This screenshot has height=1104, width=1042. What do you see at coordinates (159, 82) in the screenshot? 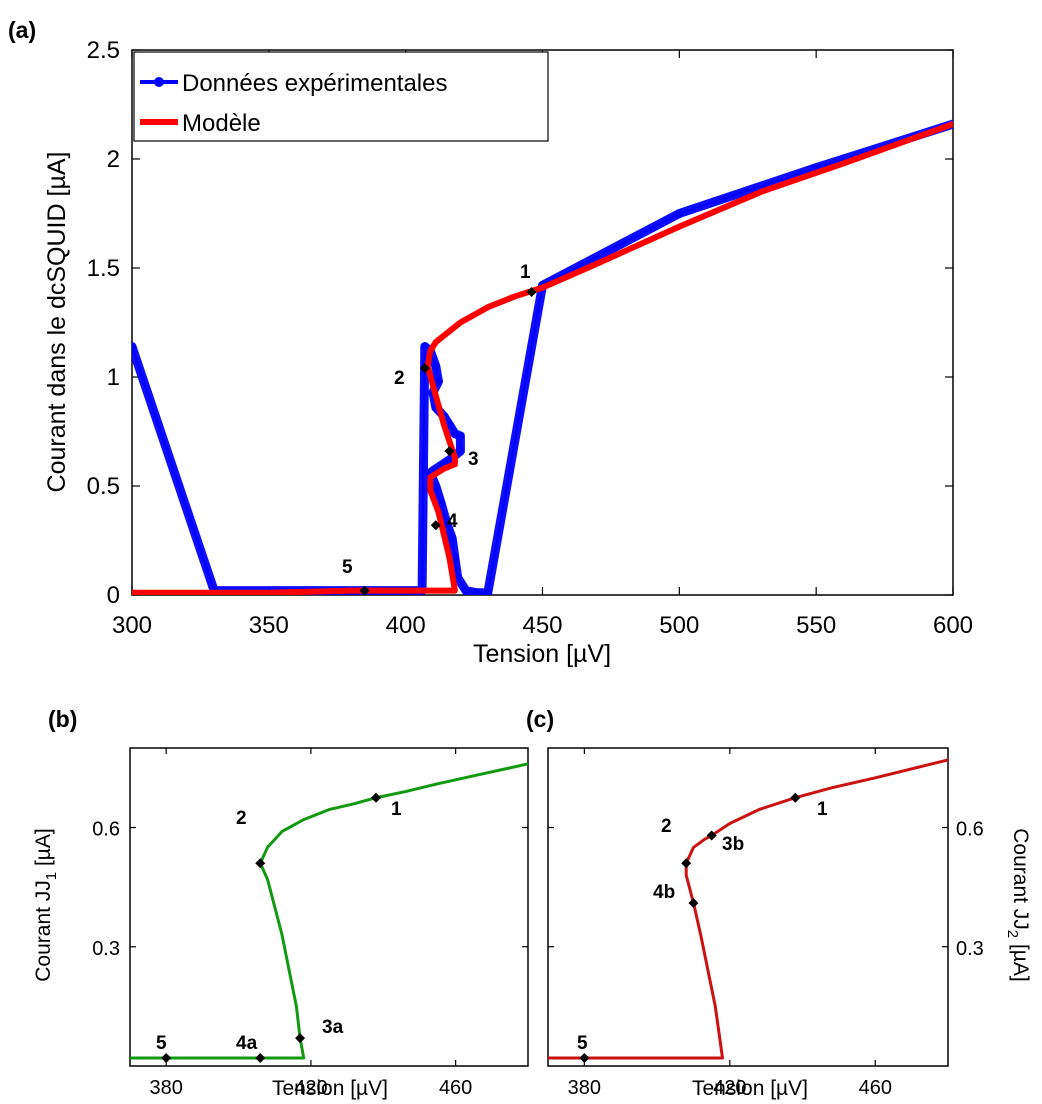
I see `legend-marker-experimental` at bounding box center [159, 82].